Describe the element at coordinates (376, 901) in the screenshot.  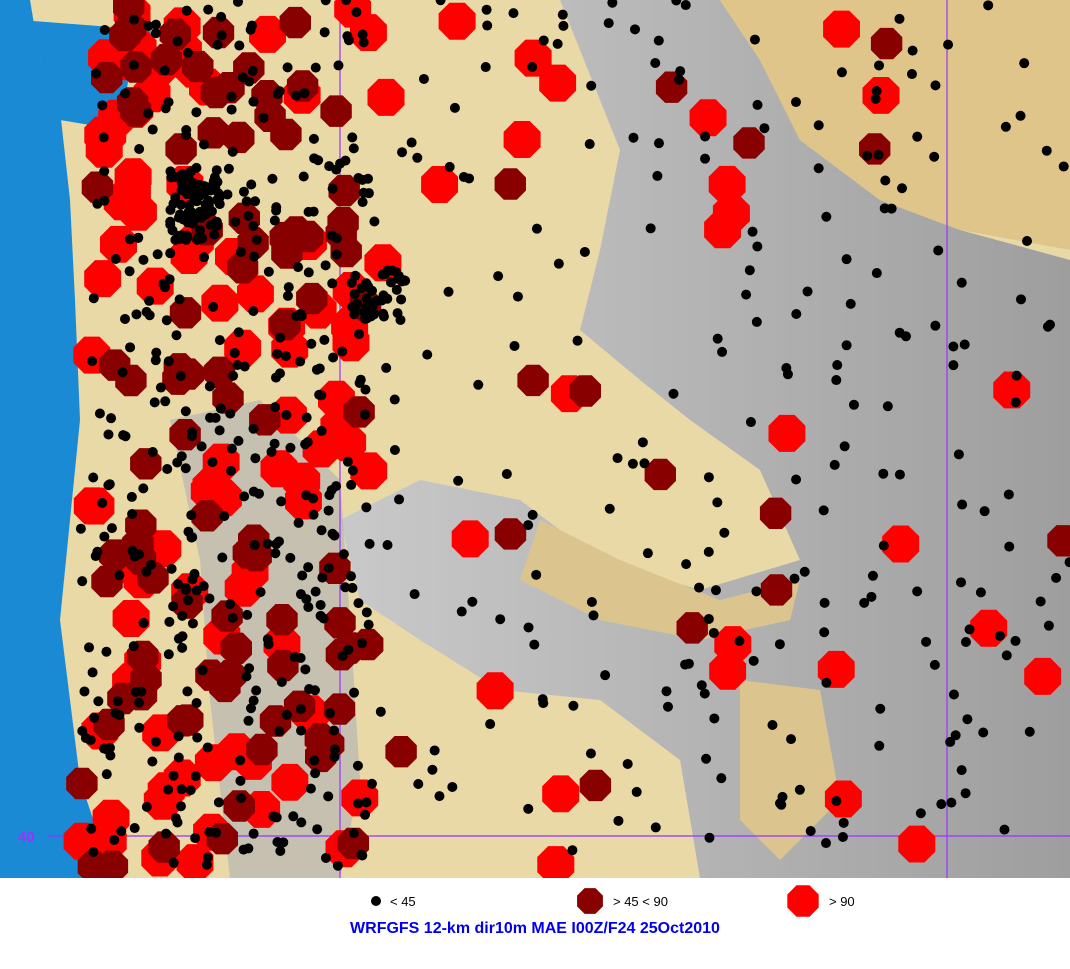
I see `black-dot-icon` at that location.